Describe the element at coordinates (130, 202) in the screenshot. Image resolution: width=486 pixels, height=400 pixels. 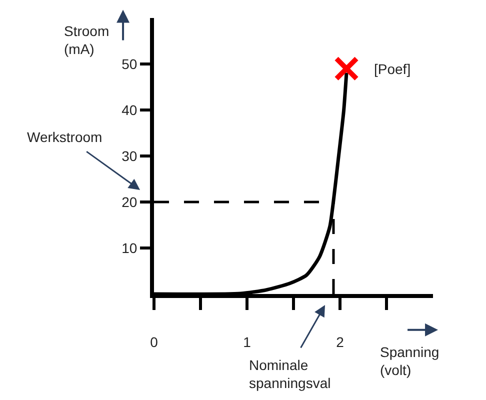
I see `y-tick-label: 20` at that location.